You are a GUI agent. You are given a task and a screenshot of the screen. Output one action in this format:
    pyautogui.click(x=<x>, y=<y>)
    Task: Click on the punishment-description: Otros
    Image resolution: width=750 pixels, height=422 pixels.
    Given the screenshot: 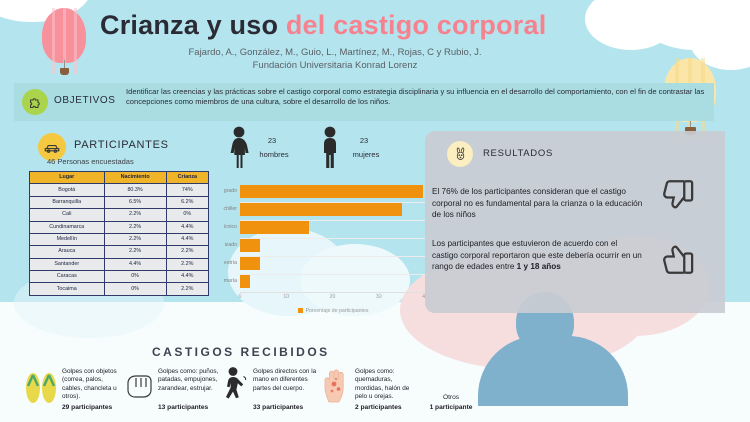 What is the action you would take?
    pyautogui.click(x=451, y=397)
    